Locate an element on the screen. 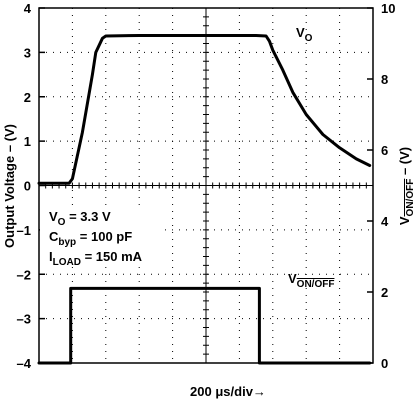  annotation-cbyp: Cbyp = 100 pF is located at coordinates (90, 238).